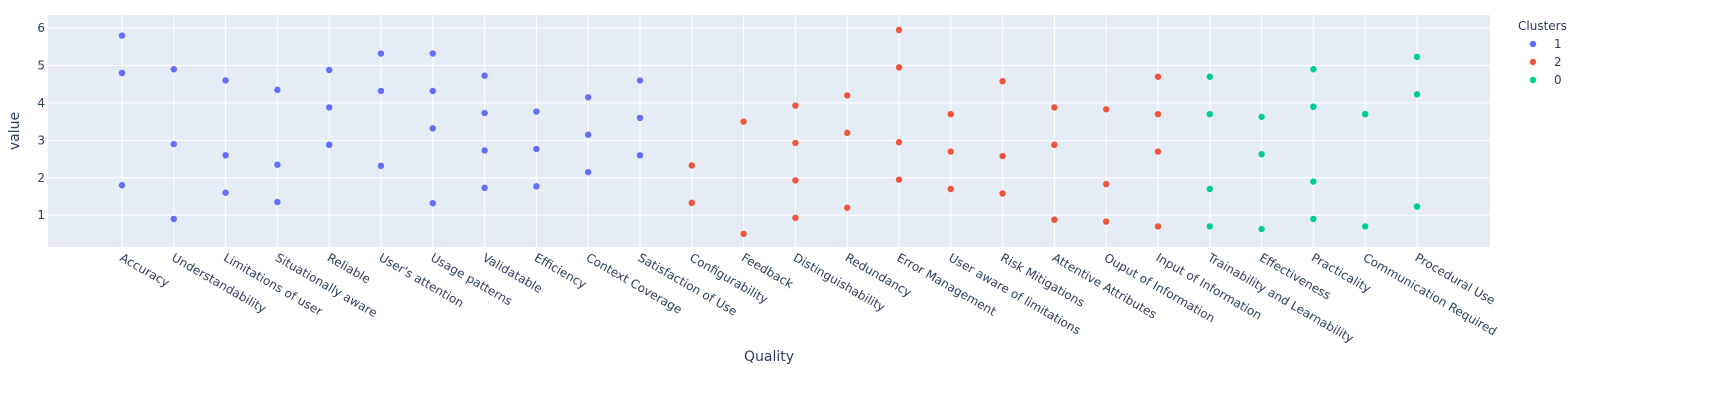 The height and width of the screenshot is (401, 1717). I want to click on legend-label: 0, so click(1558, 80).